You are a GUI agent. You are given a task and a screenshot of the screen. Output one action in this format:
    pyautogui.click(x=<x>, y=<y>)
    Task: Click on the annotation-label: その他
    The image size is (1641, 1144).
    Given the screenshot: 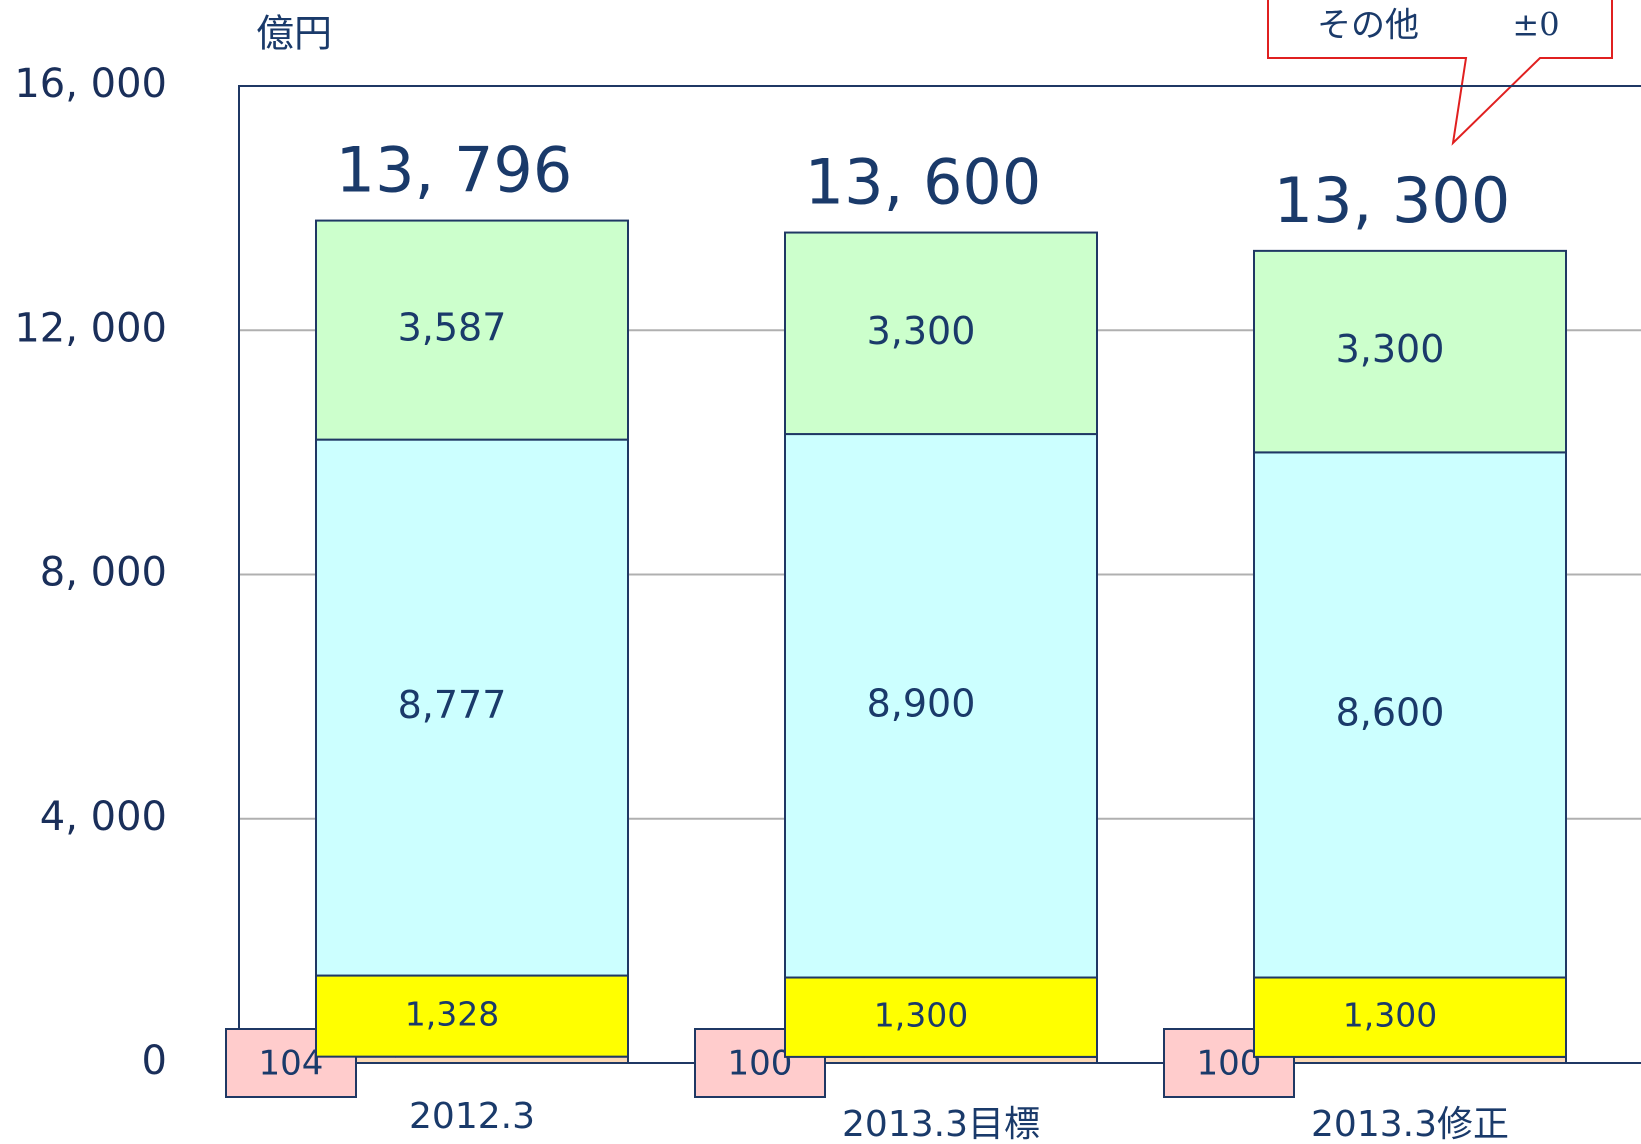 What is the action you would take?
    pyautogui.click(x=1368, y=26)
    